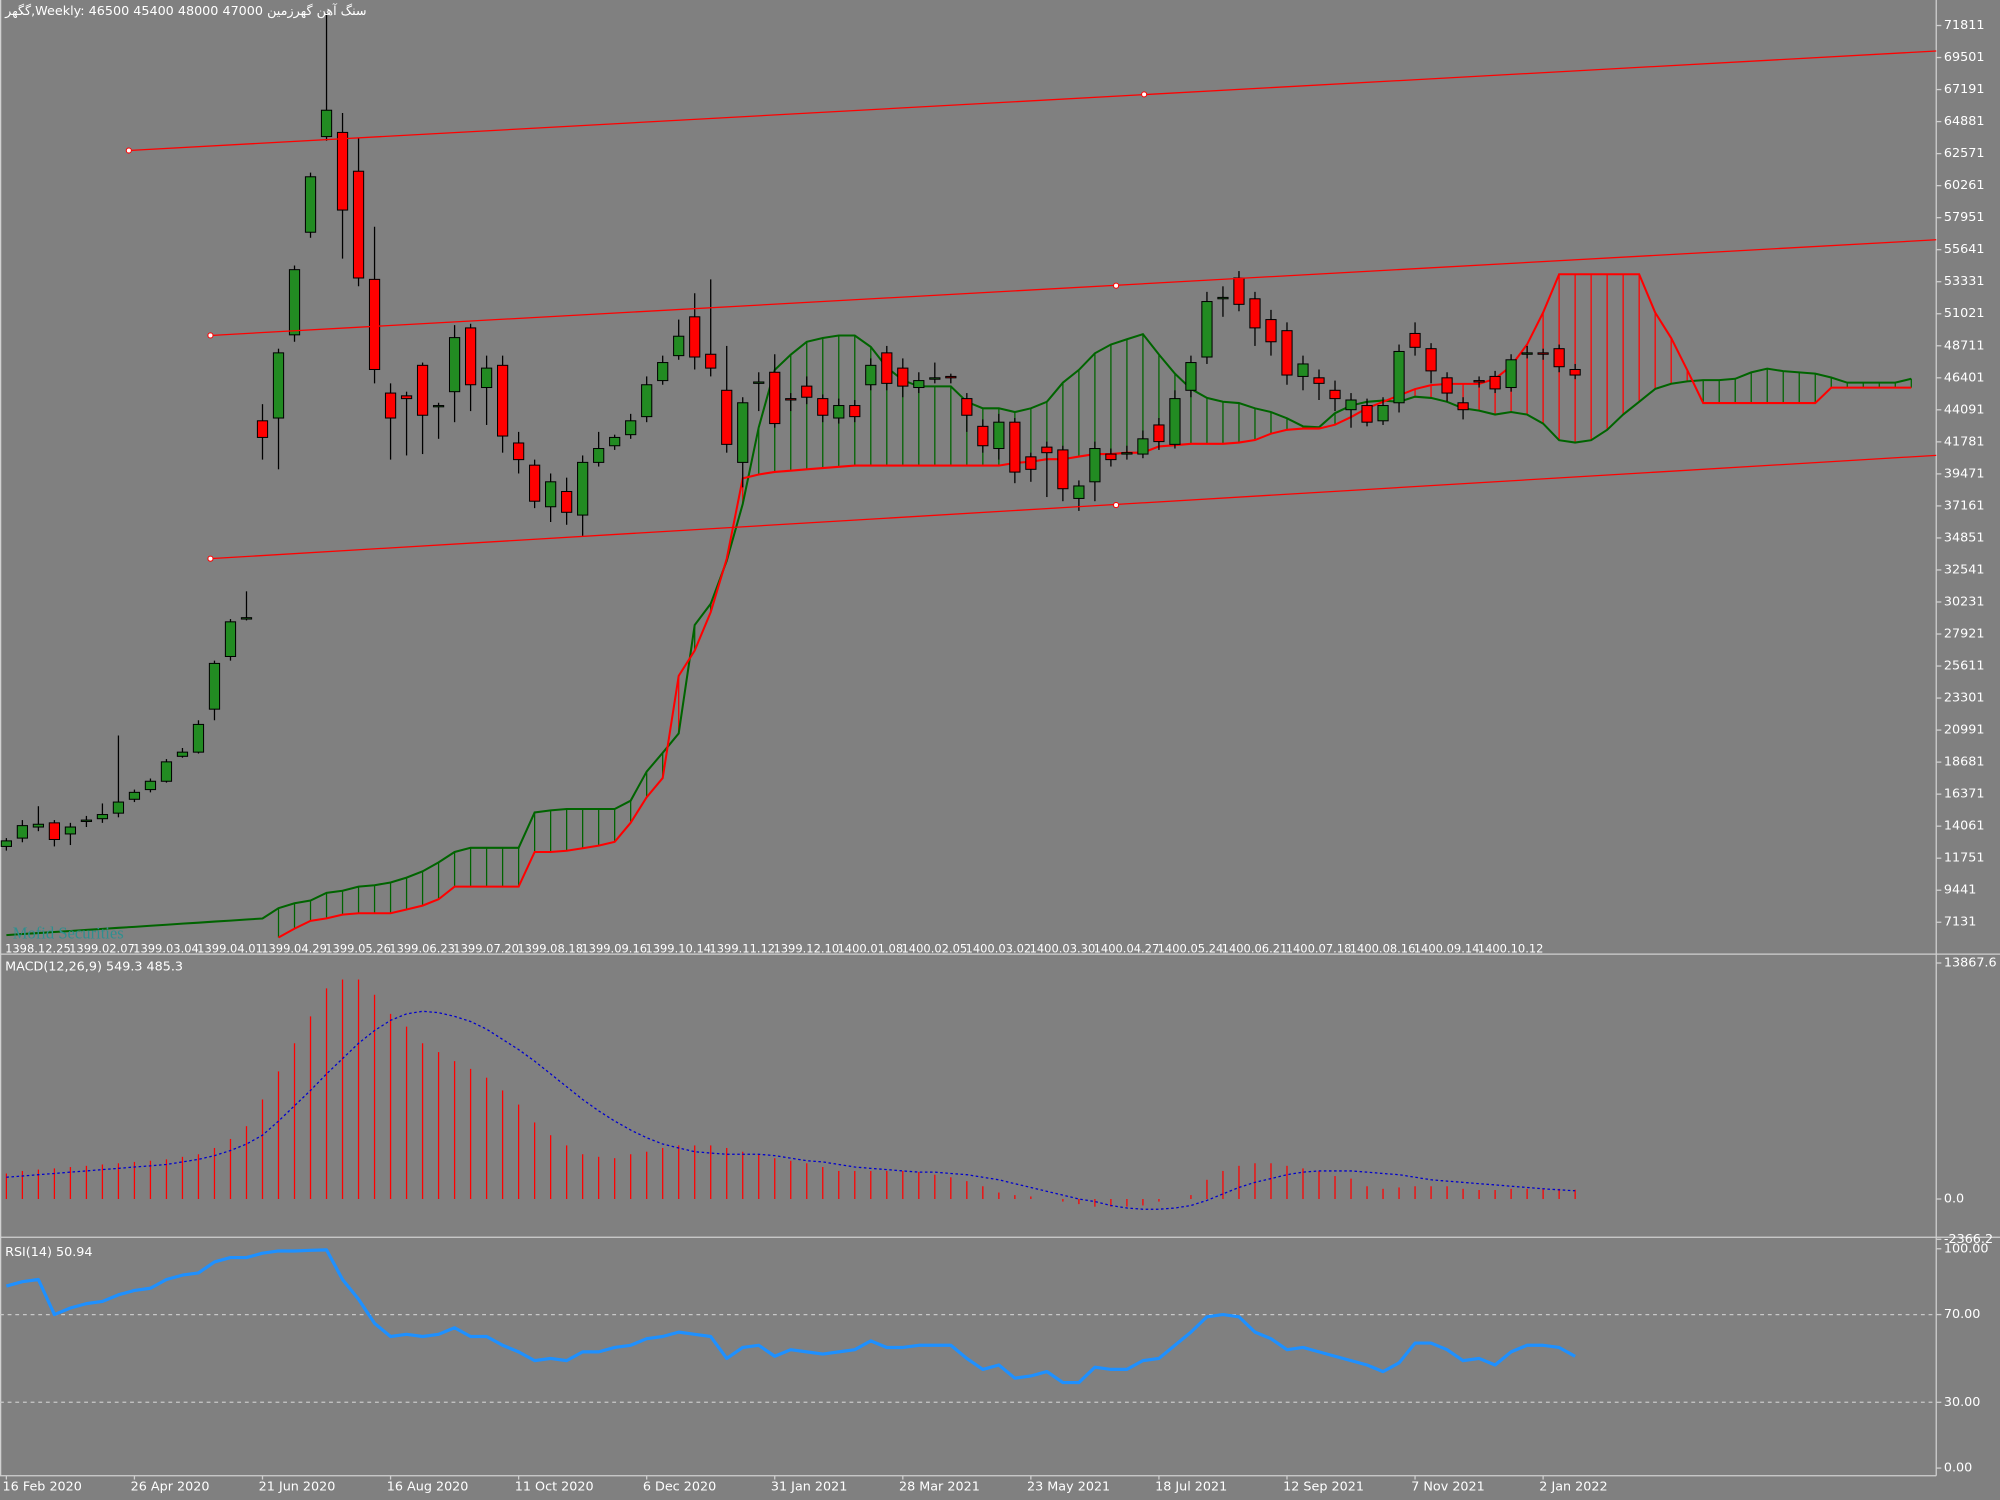 Image resolution: width=2000 pixels, height=1500 pixels. Describe the element at coordinates (1448, 1487) in the screenshot. I see `x-tick-label: 7 Nov 2021` at that location.